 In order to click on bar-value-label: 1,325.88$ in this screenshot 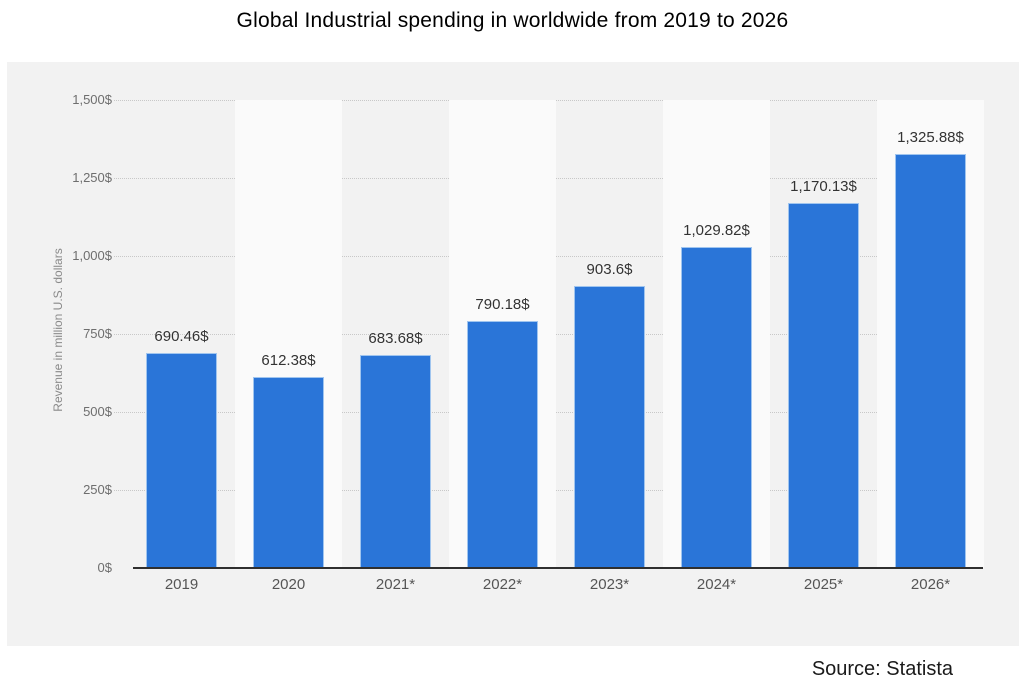, I will do `click(930, 138)`.